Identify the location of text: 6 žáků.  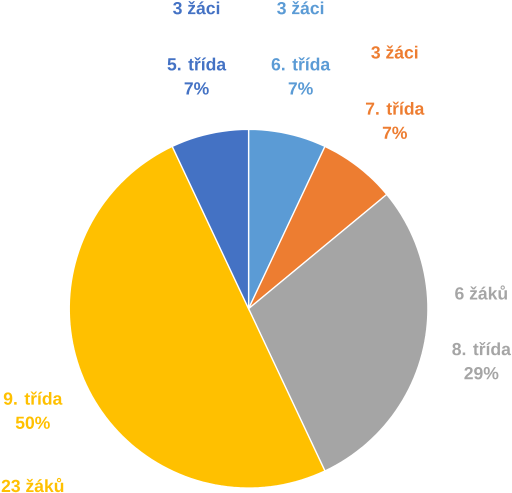
(481, 292).